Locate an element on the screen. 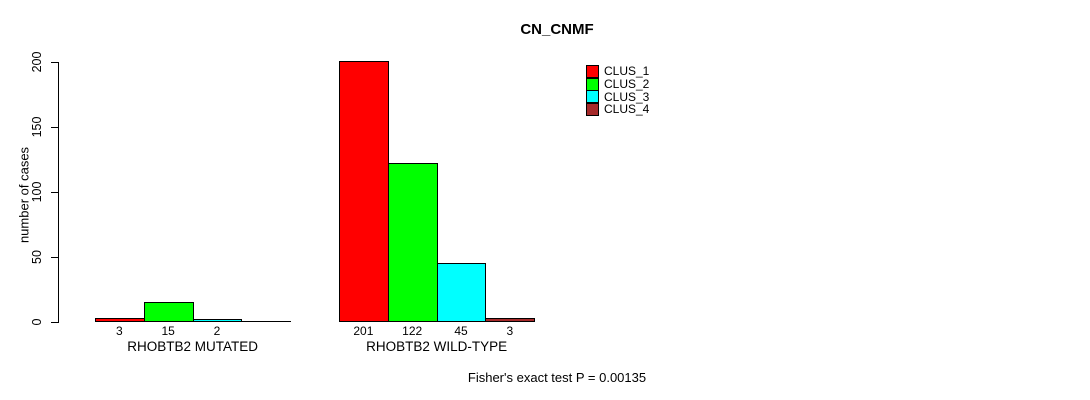  legend-item: CLUS_2 is located at coordinates (618, 84).